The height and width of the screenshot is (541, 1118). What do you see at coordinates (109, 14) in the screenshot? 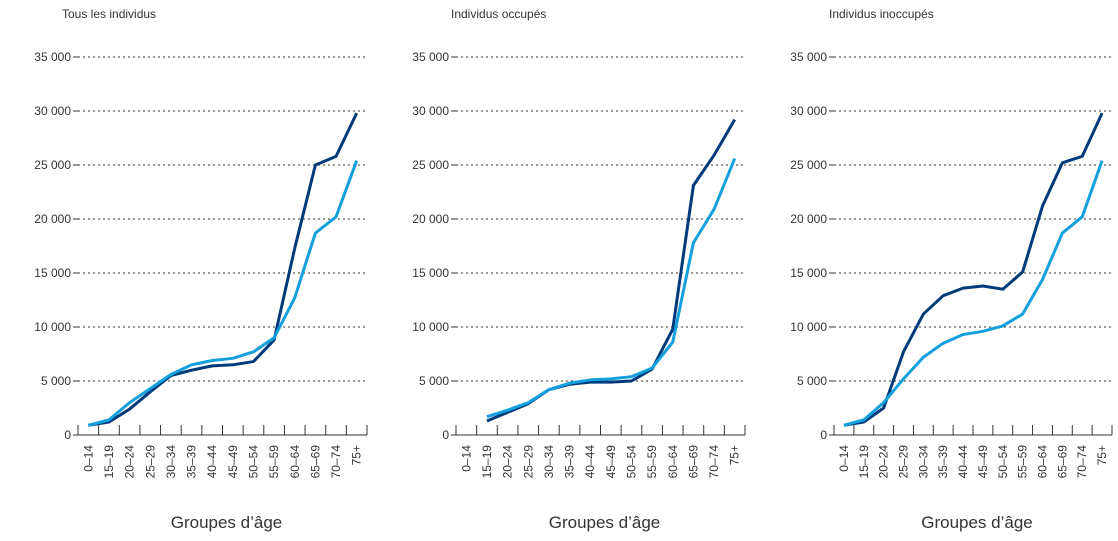
I see `chart-title: Tous les individus` at bounding box center [109, 14].